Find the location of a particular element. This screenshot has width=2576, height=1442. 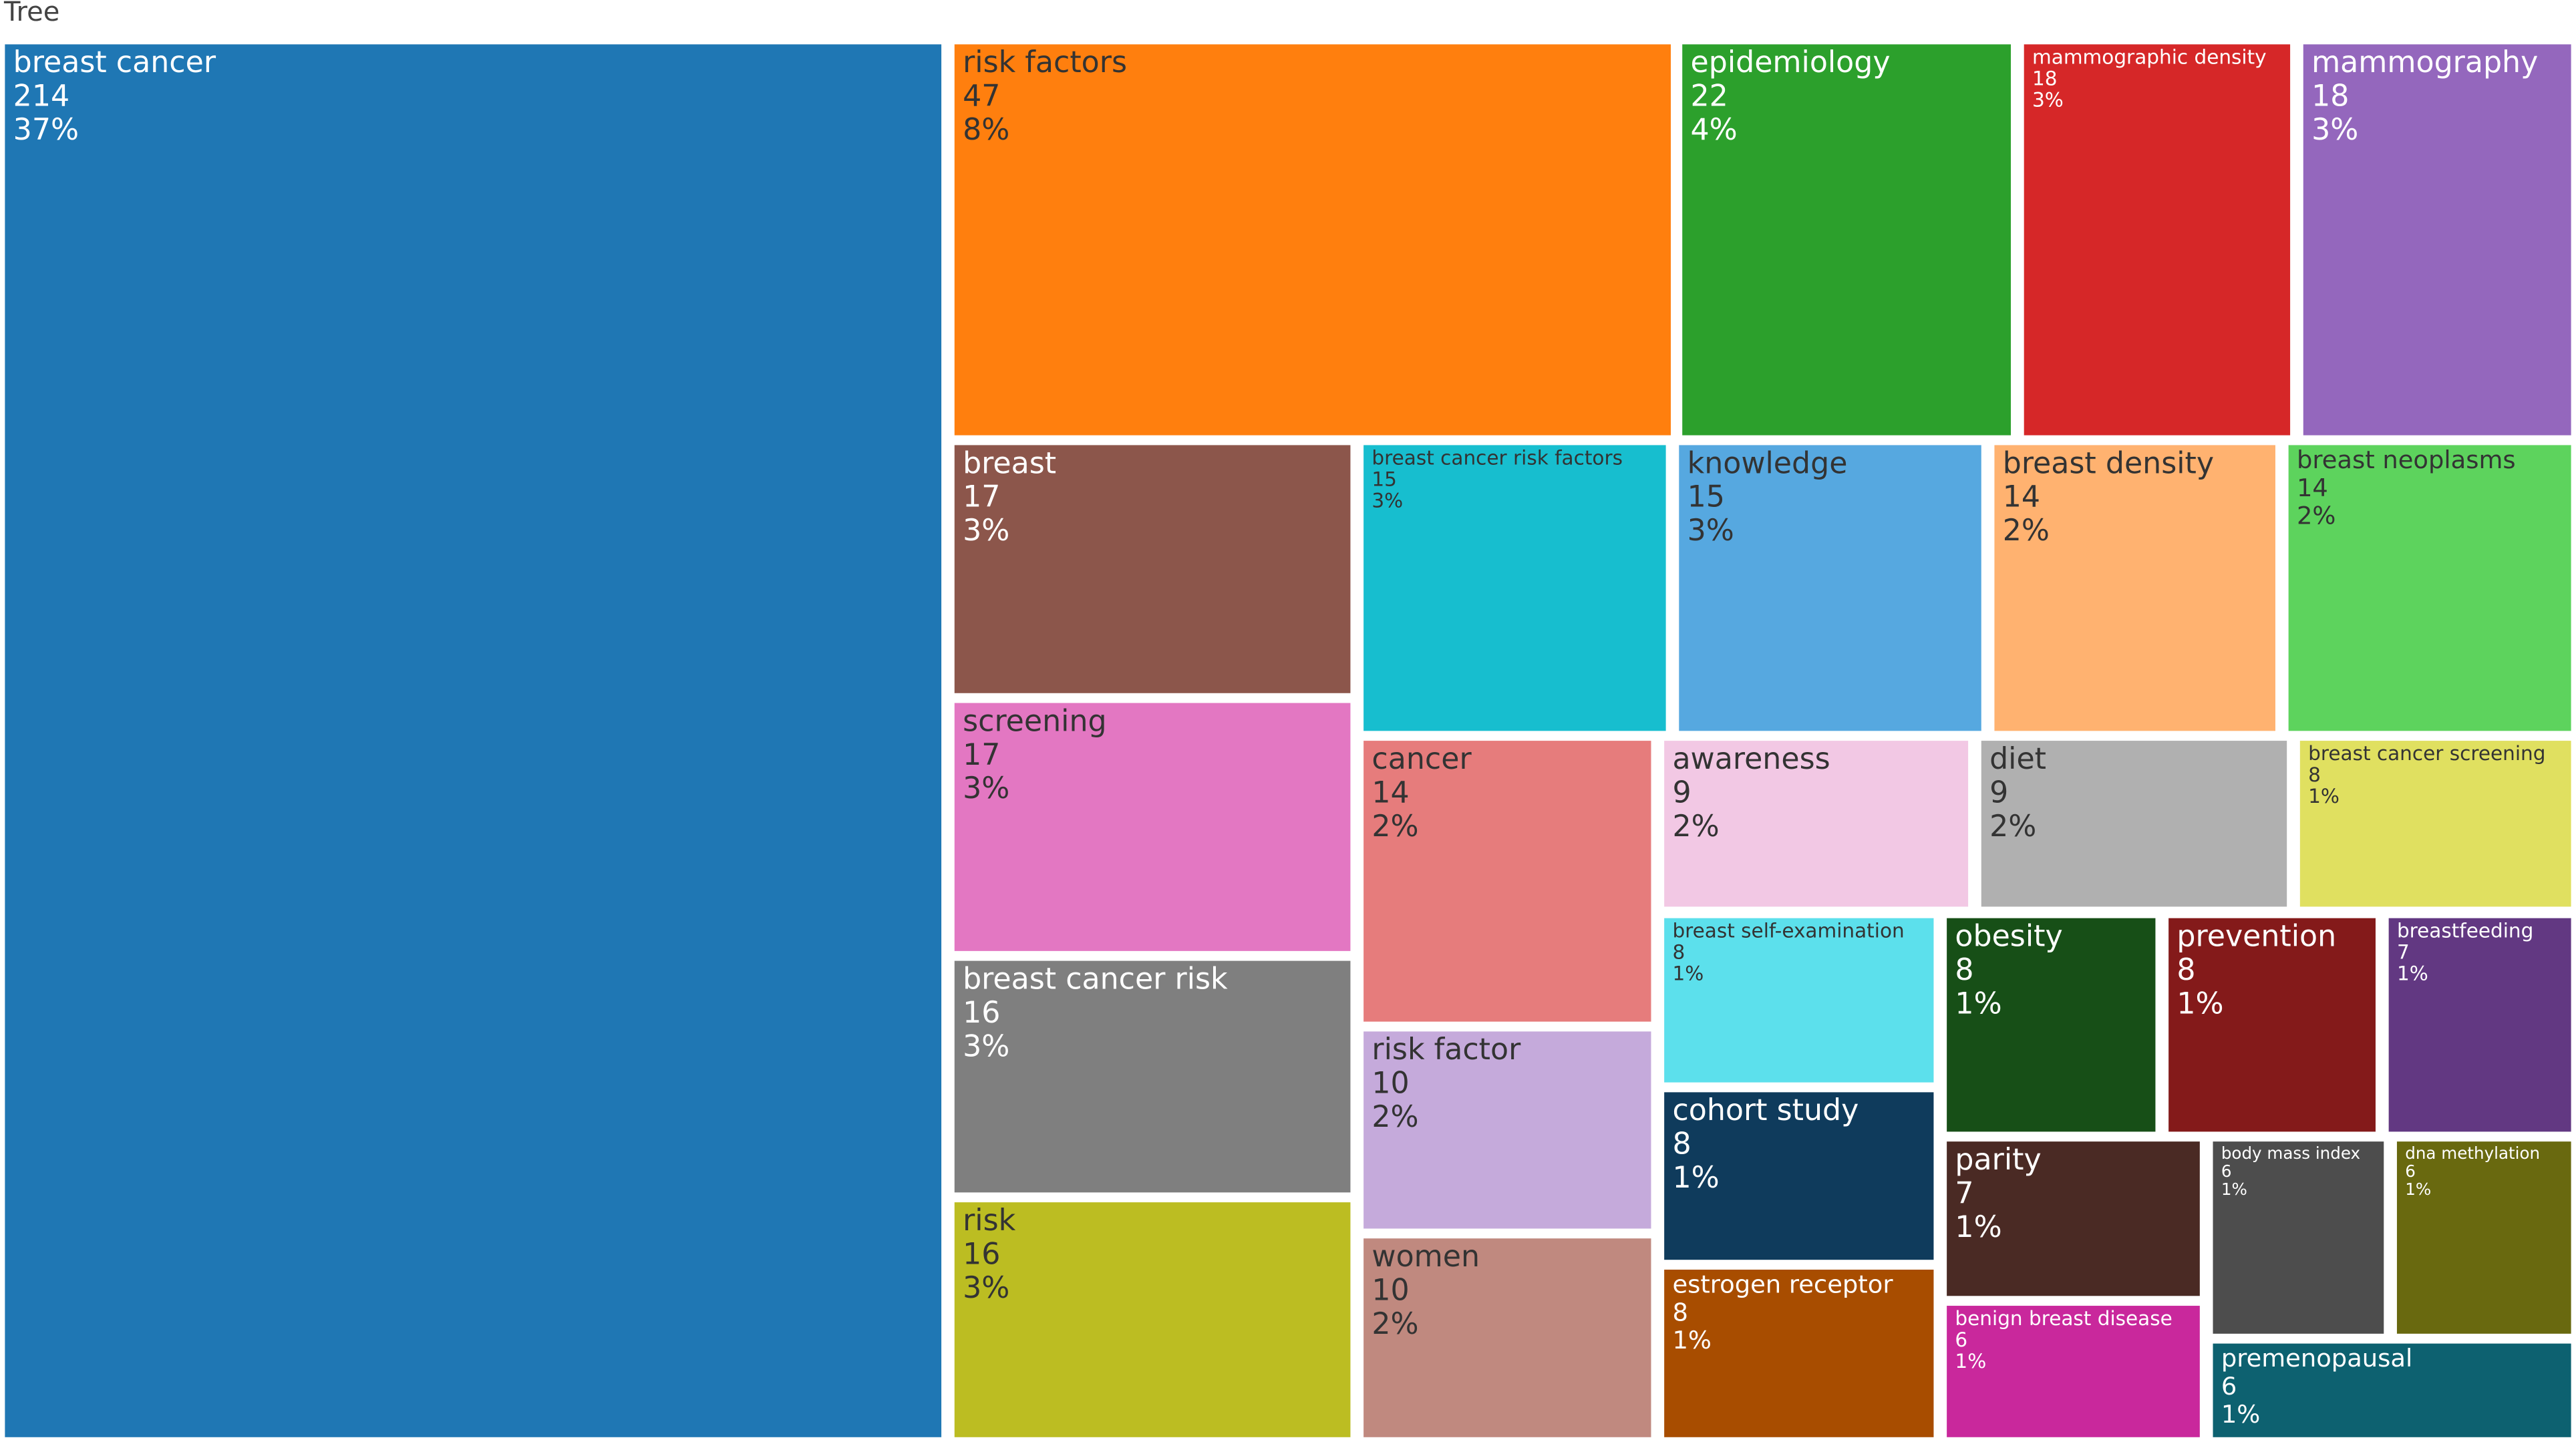

tile-name: breast density is located at coordinates (2108, 463).